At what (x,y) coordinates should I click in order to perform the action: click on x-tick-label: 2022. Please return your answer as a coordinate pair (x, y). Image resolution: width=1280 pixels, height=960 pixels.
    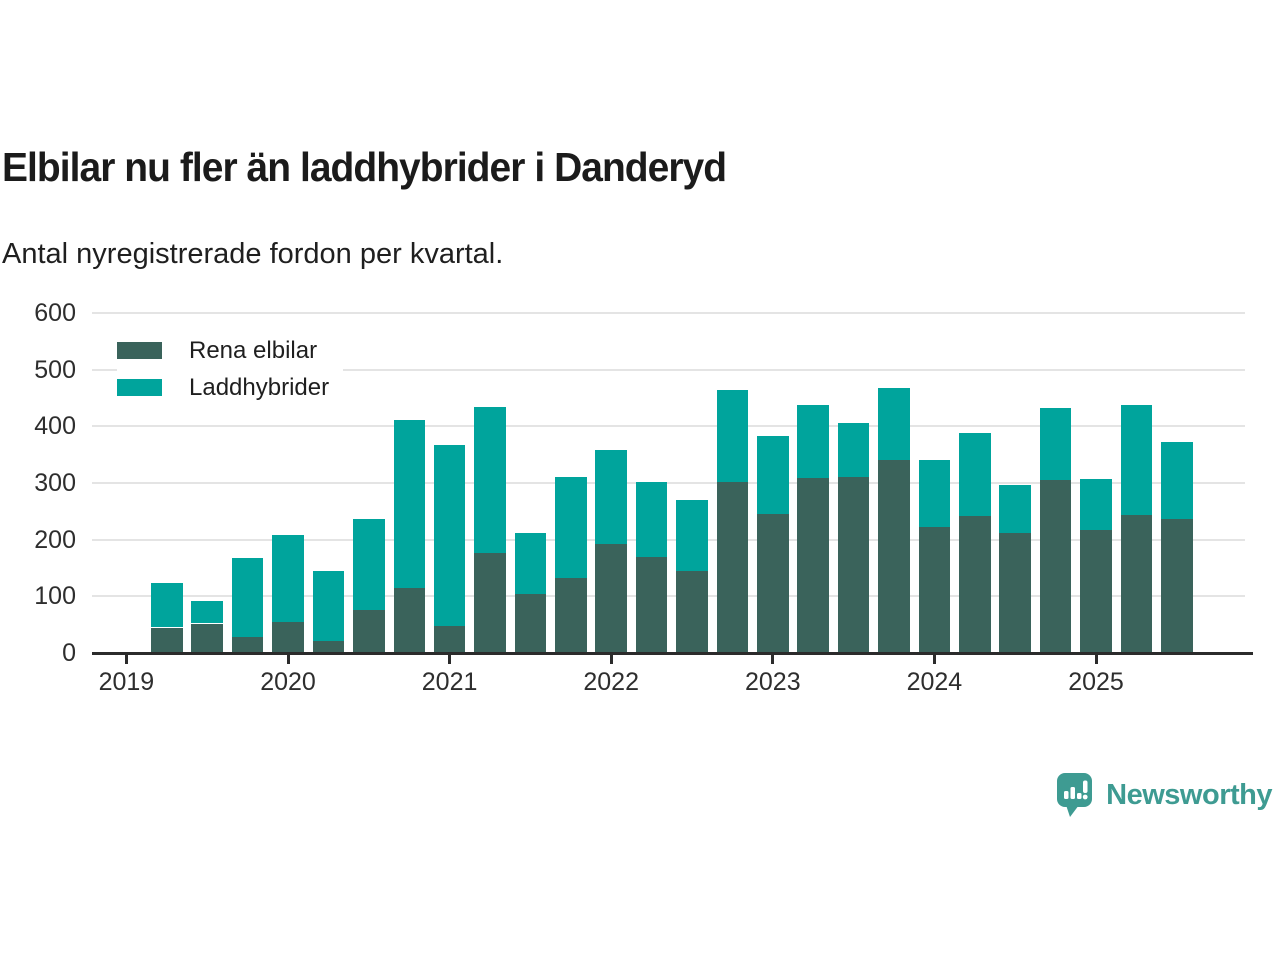
    Looking at the image, I should click on (611, 682).